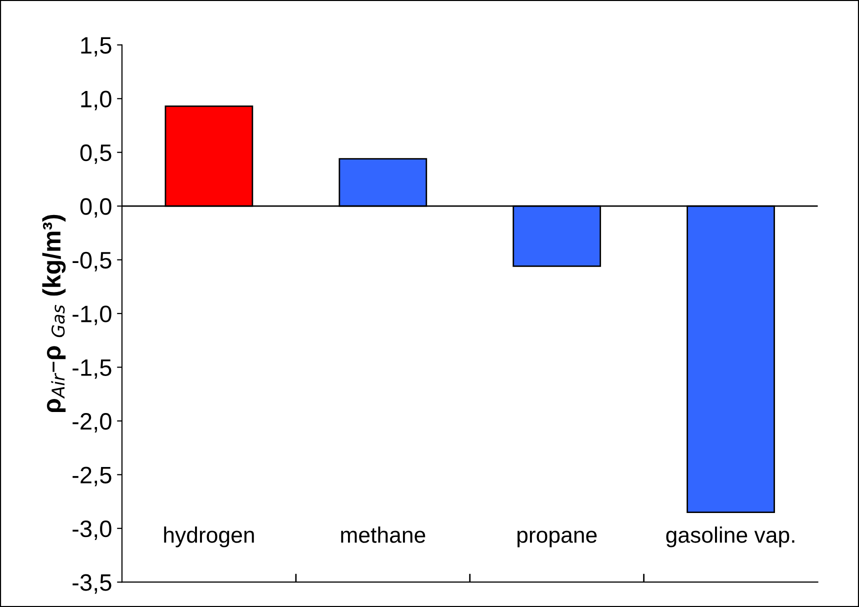  What do you see at coordinates (383, 534) in the screenshot?
I see `x-tick-label: methane` at bounding box center [383, 534].